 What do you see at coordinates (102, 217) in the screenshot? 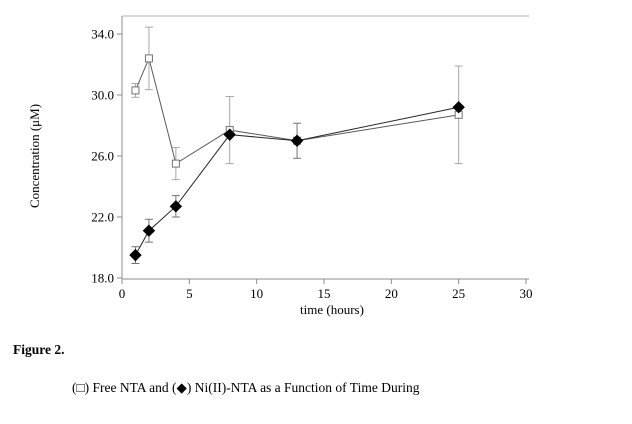
I see `y-tick-label: 22.0` at bounding box center [102, 217].